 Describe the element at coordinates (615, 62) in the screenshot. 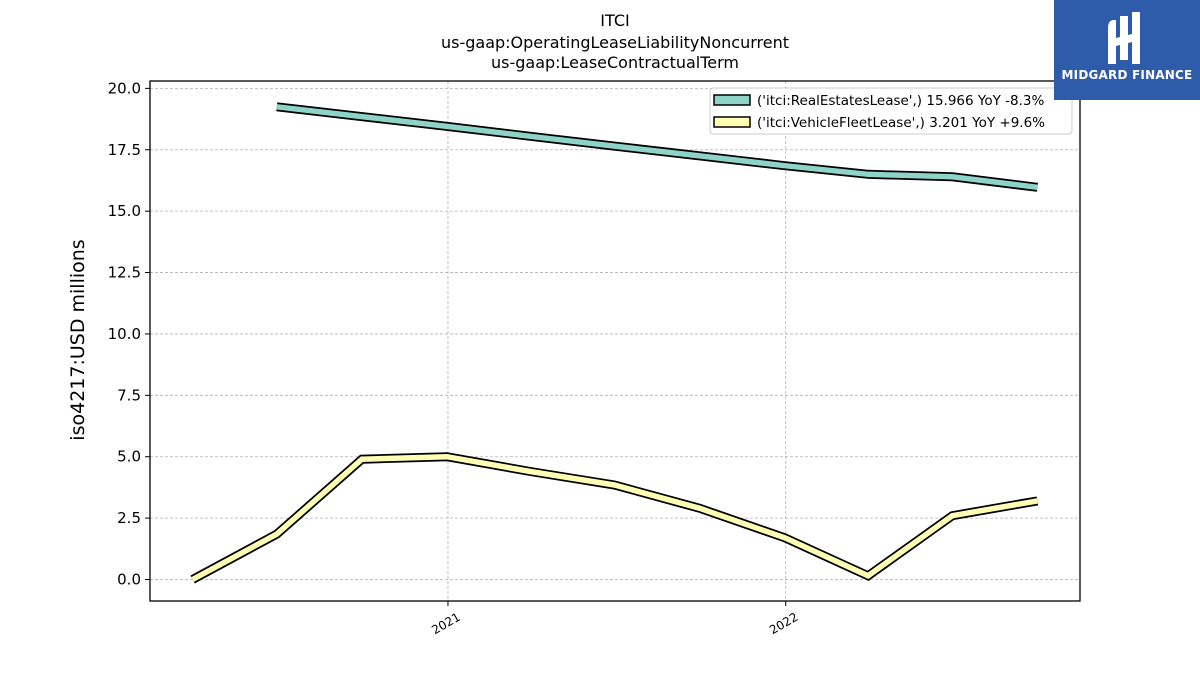

I see `title-line-3: us-gaap:LeaseContractualTerm` at that location.